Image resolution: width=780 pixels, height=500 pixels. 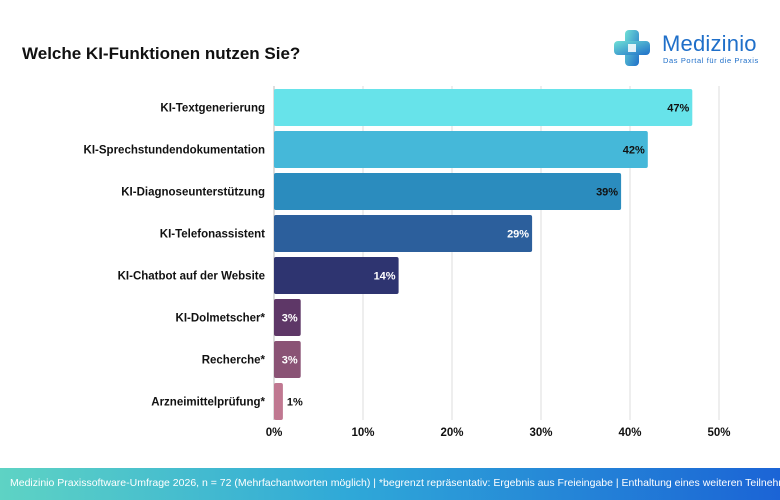 I want to click on chart-title: Welche KI-Funktionen nutzen Sie?, so click(x=161, y=53).